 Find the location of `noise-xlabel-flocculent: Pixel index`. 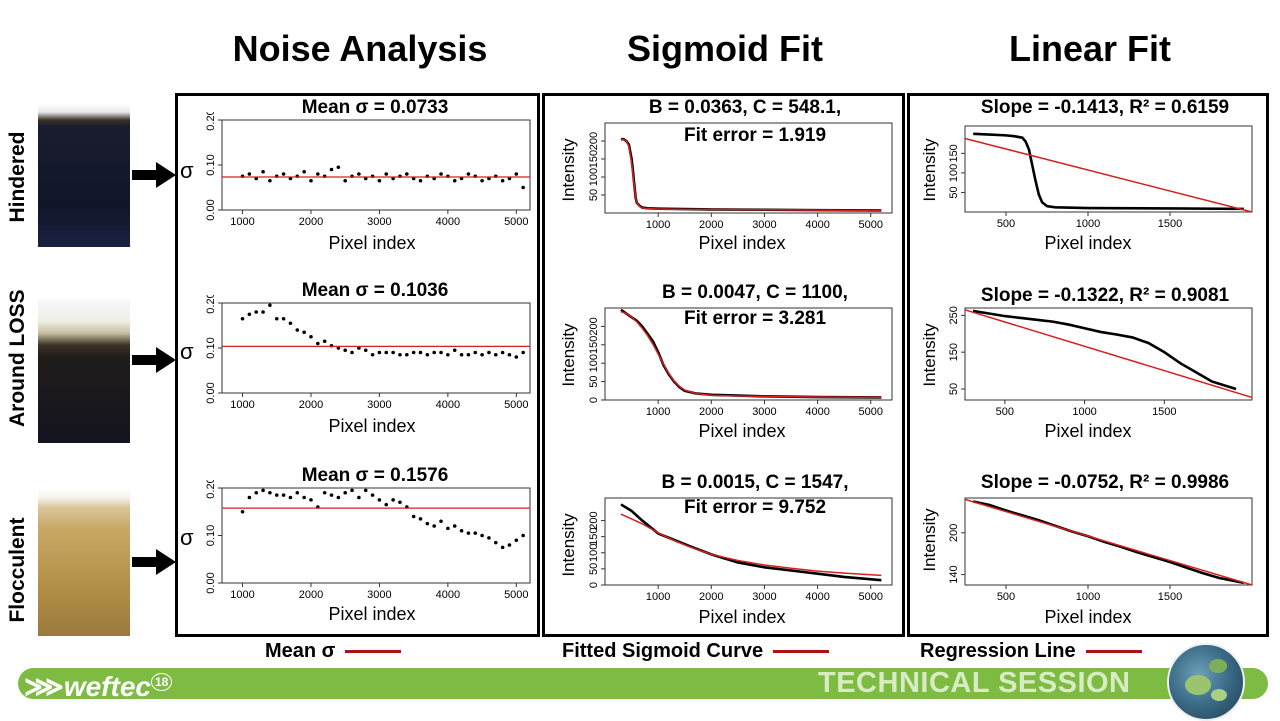

noise-xlabel-flocculent: Pixel index is located at coordinates (372, 614).